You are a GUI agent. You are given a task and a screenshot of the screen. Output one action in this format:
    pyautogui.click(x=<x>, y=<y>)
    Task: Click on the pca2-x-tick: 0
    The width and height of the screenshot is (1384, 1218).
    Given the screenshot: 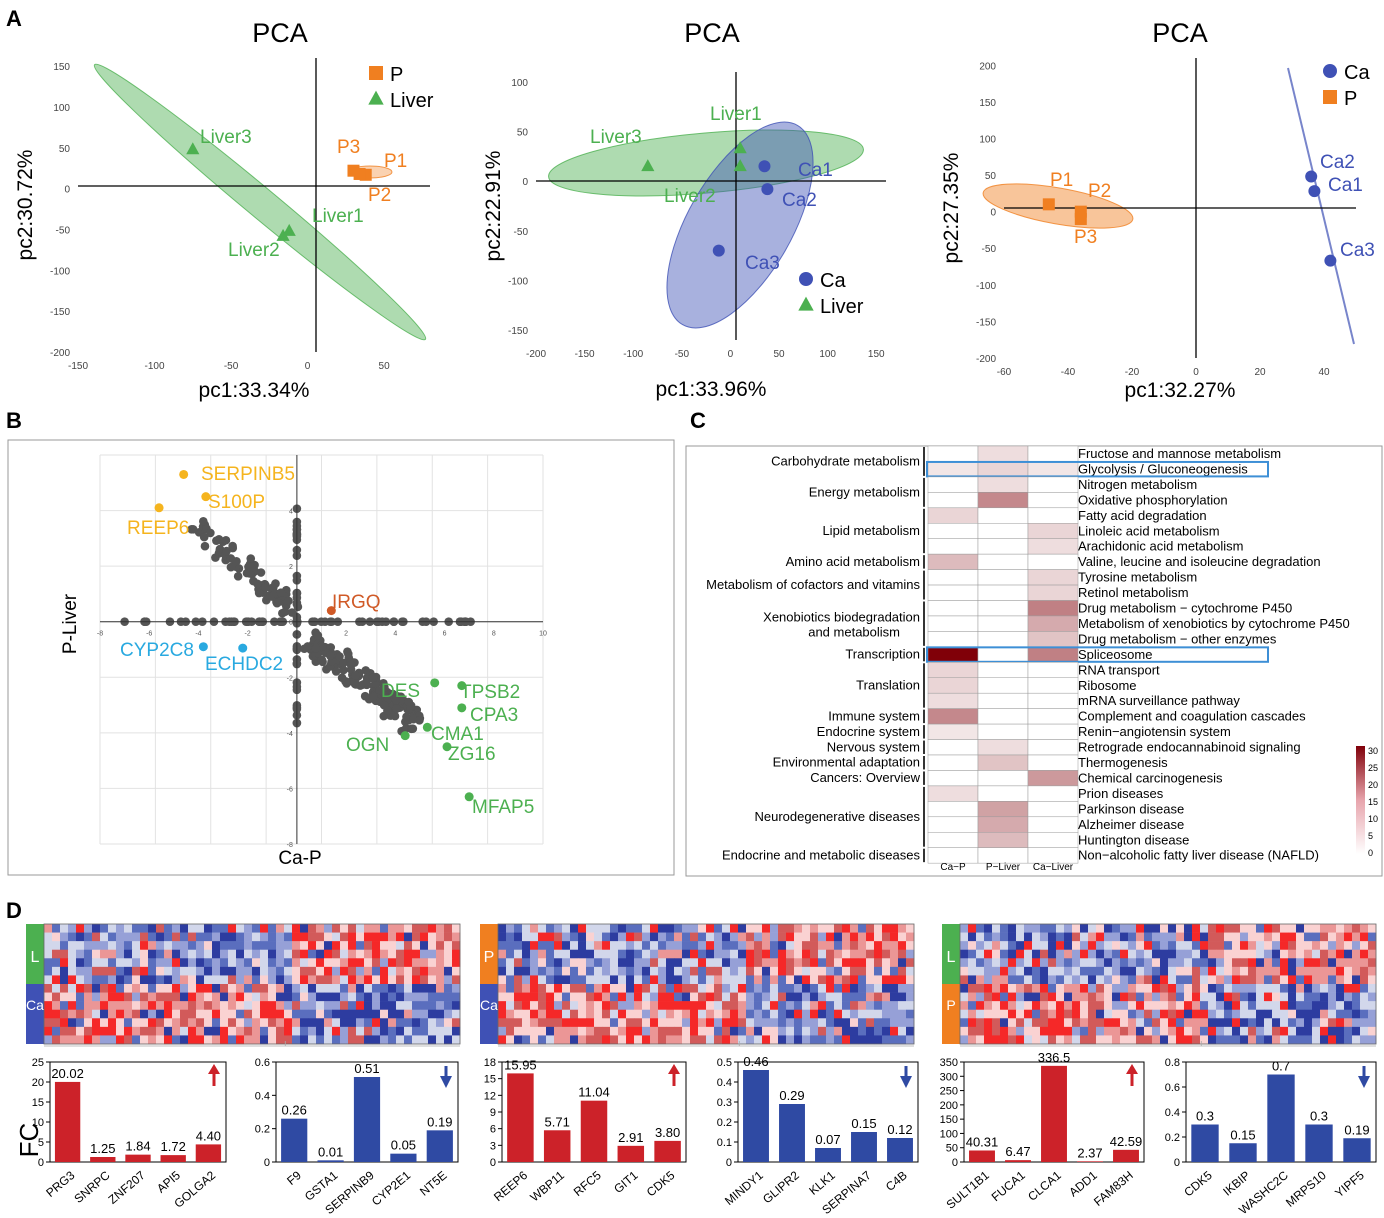 What is the action you would take?
    pyautogui.click(x=731, y=354)
    